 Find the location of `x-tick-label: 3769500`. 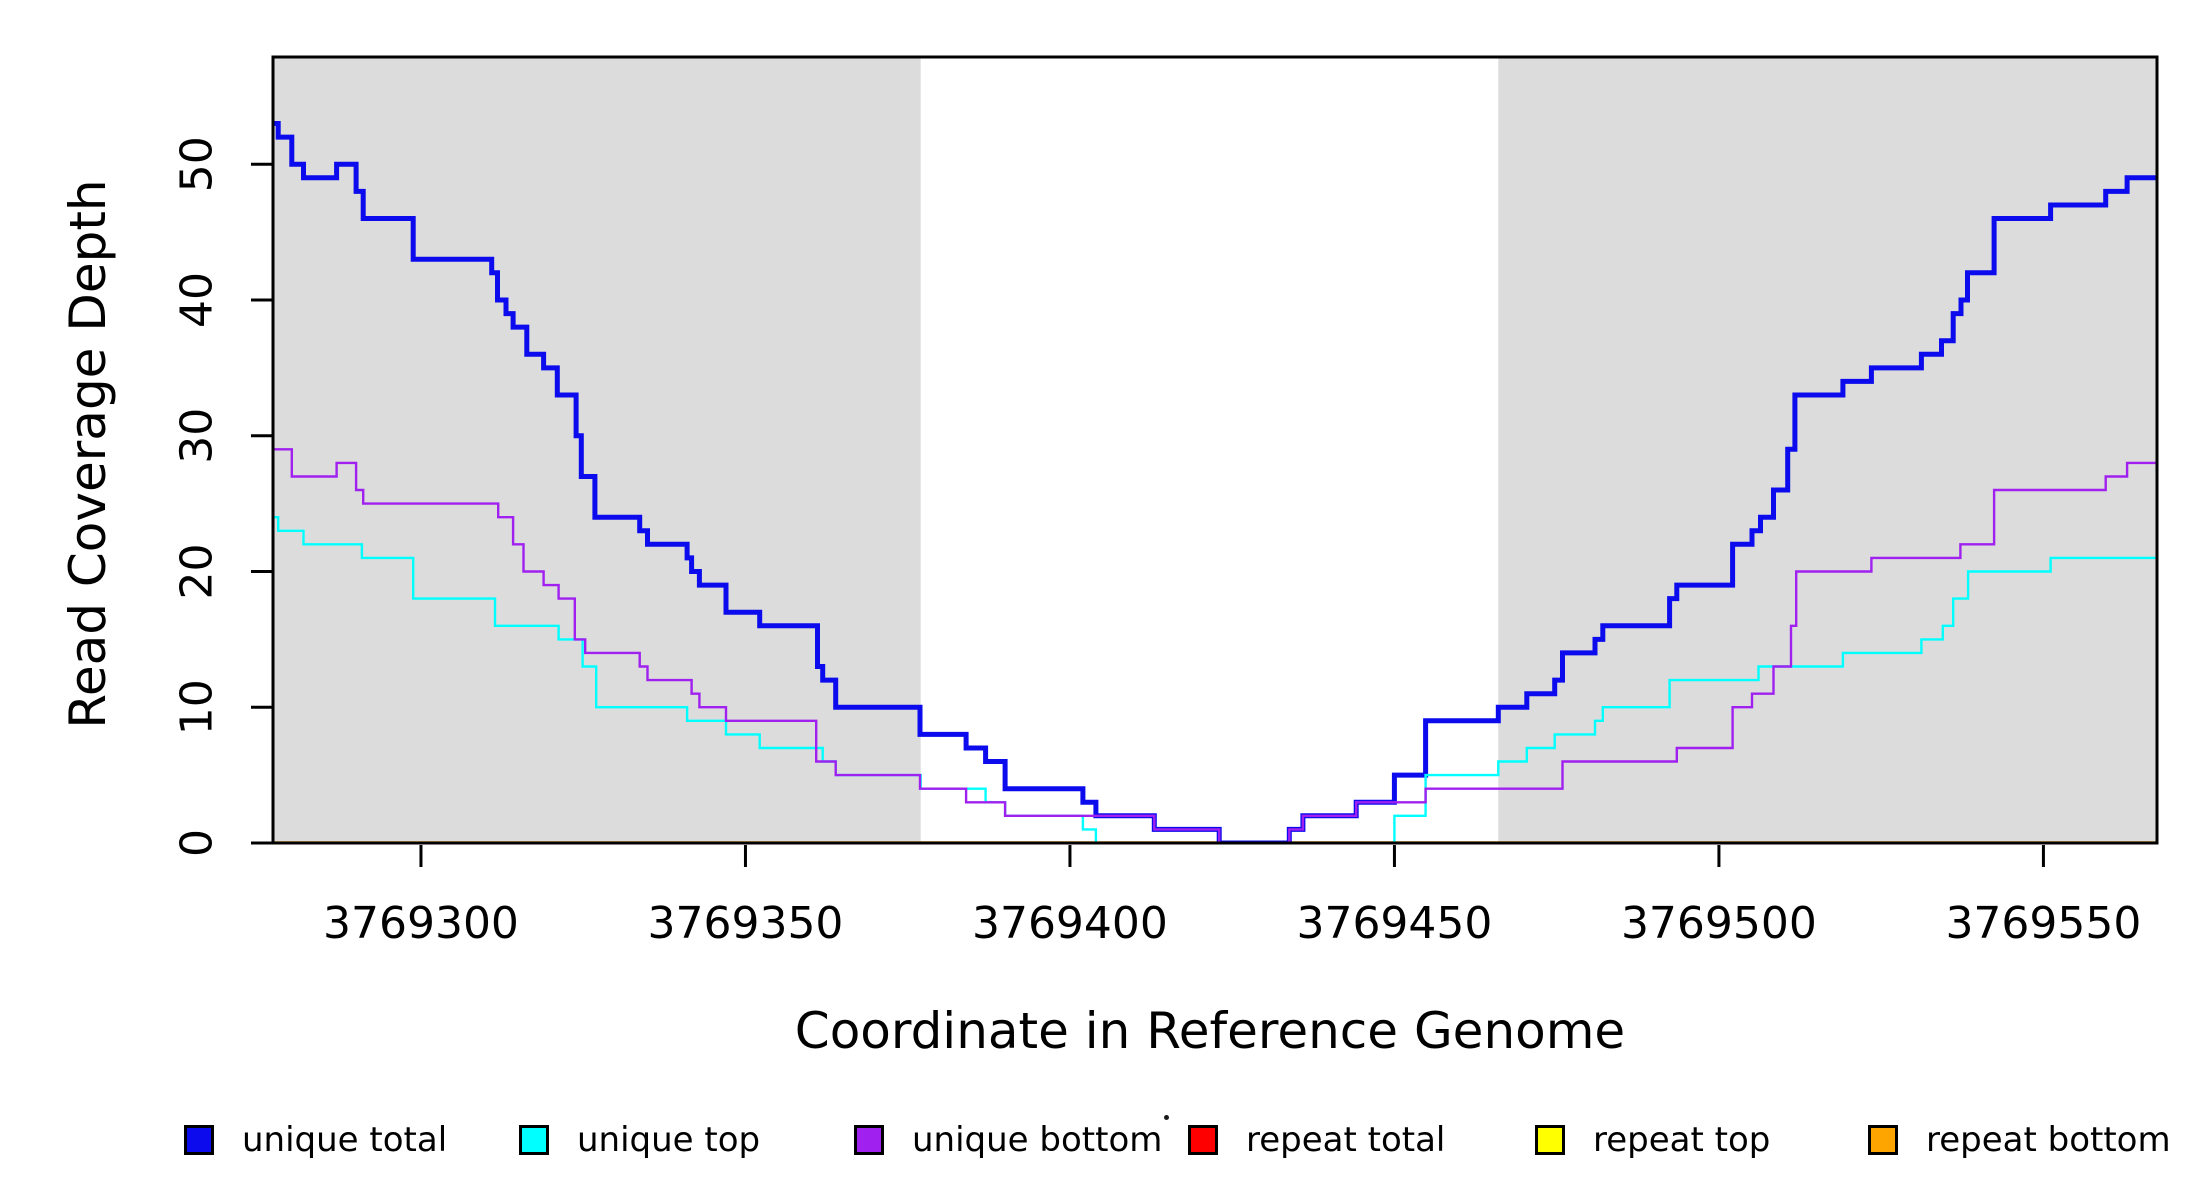

x-tick-label: 3769500 is located at coordinates (1719, 923).